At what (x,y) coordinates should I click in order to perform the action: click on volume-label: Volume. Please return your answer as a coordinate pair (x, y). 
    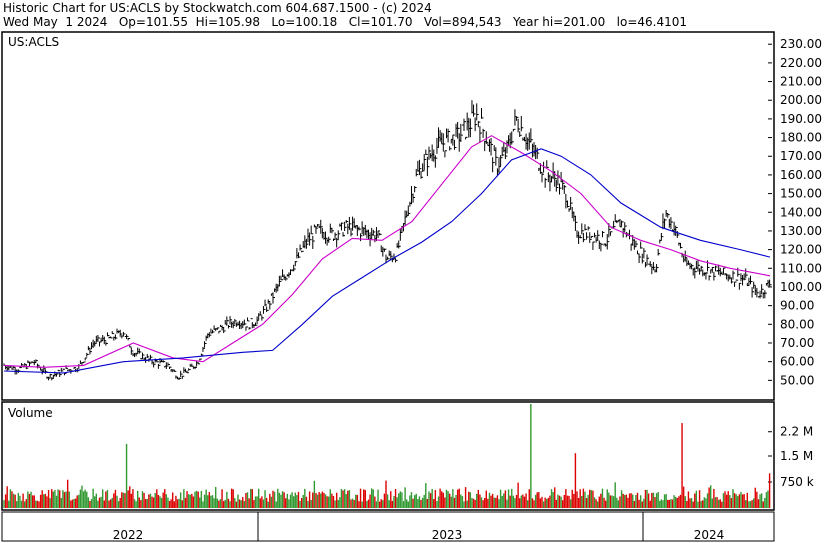
    Looking at the image, I should click on (30, 413).